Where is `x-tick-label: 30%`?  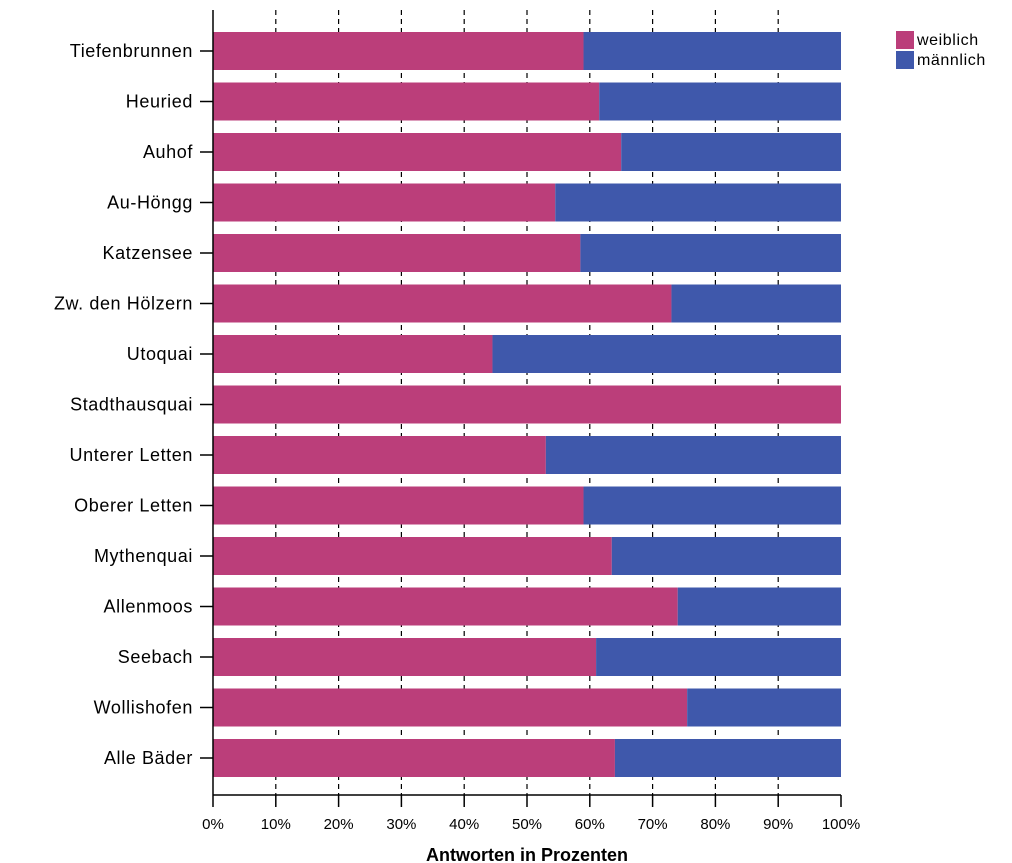
x-tick-label: 30% is located at coordinates (401, 824).